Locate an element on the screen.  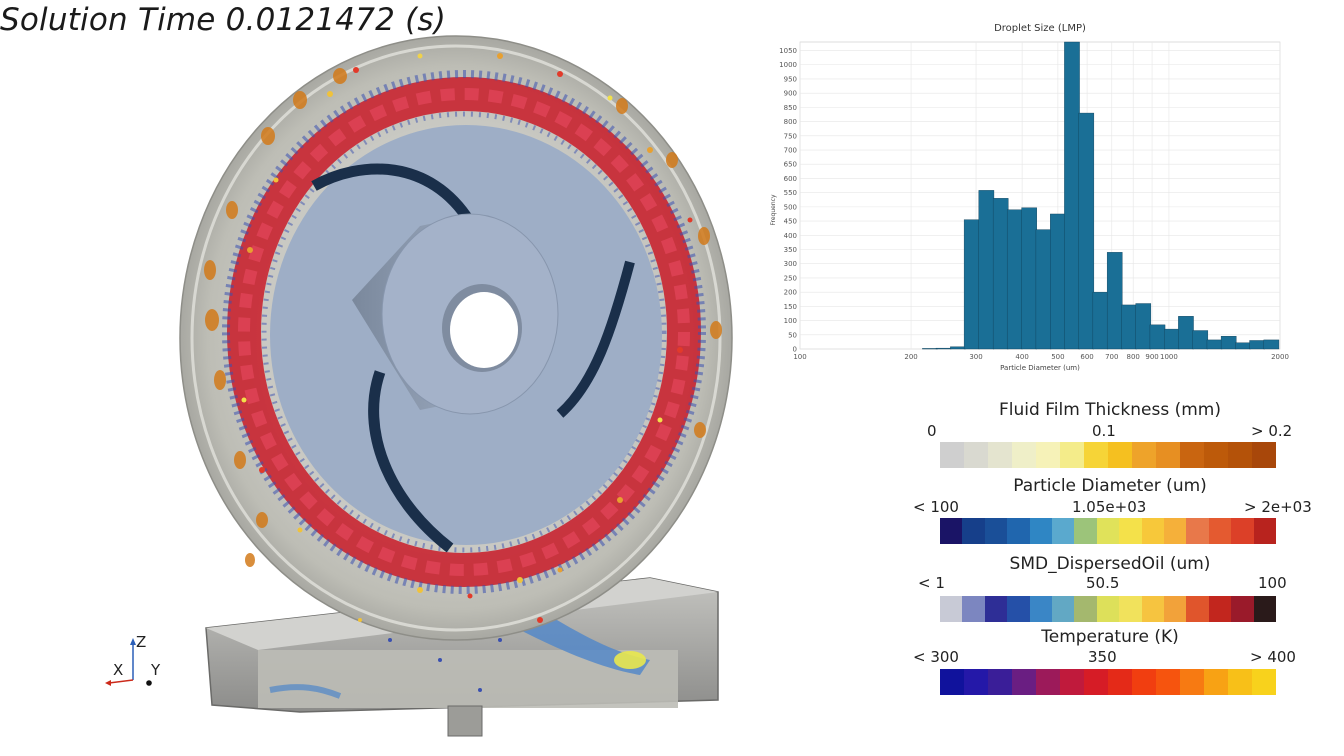
axes-triad: Z X Y is located at coordinates (133, 659).